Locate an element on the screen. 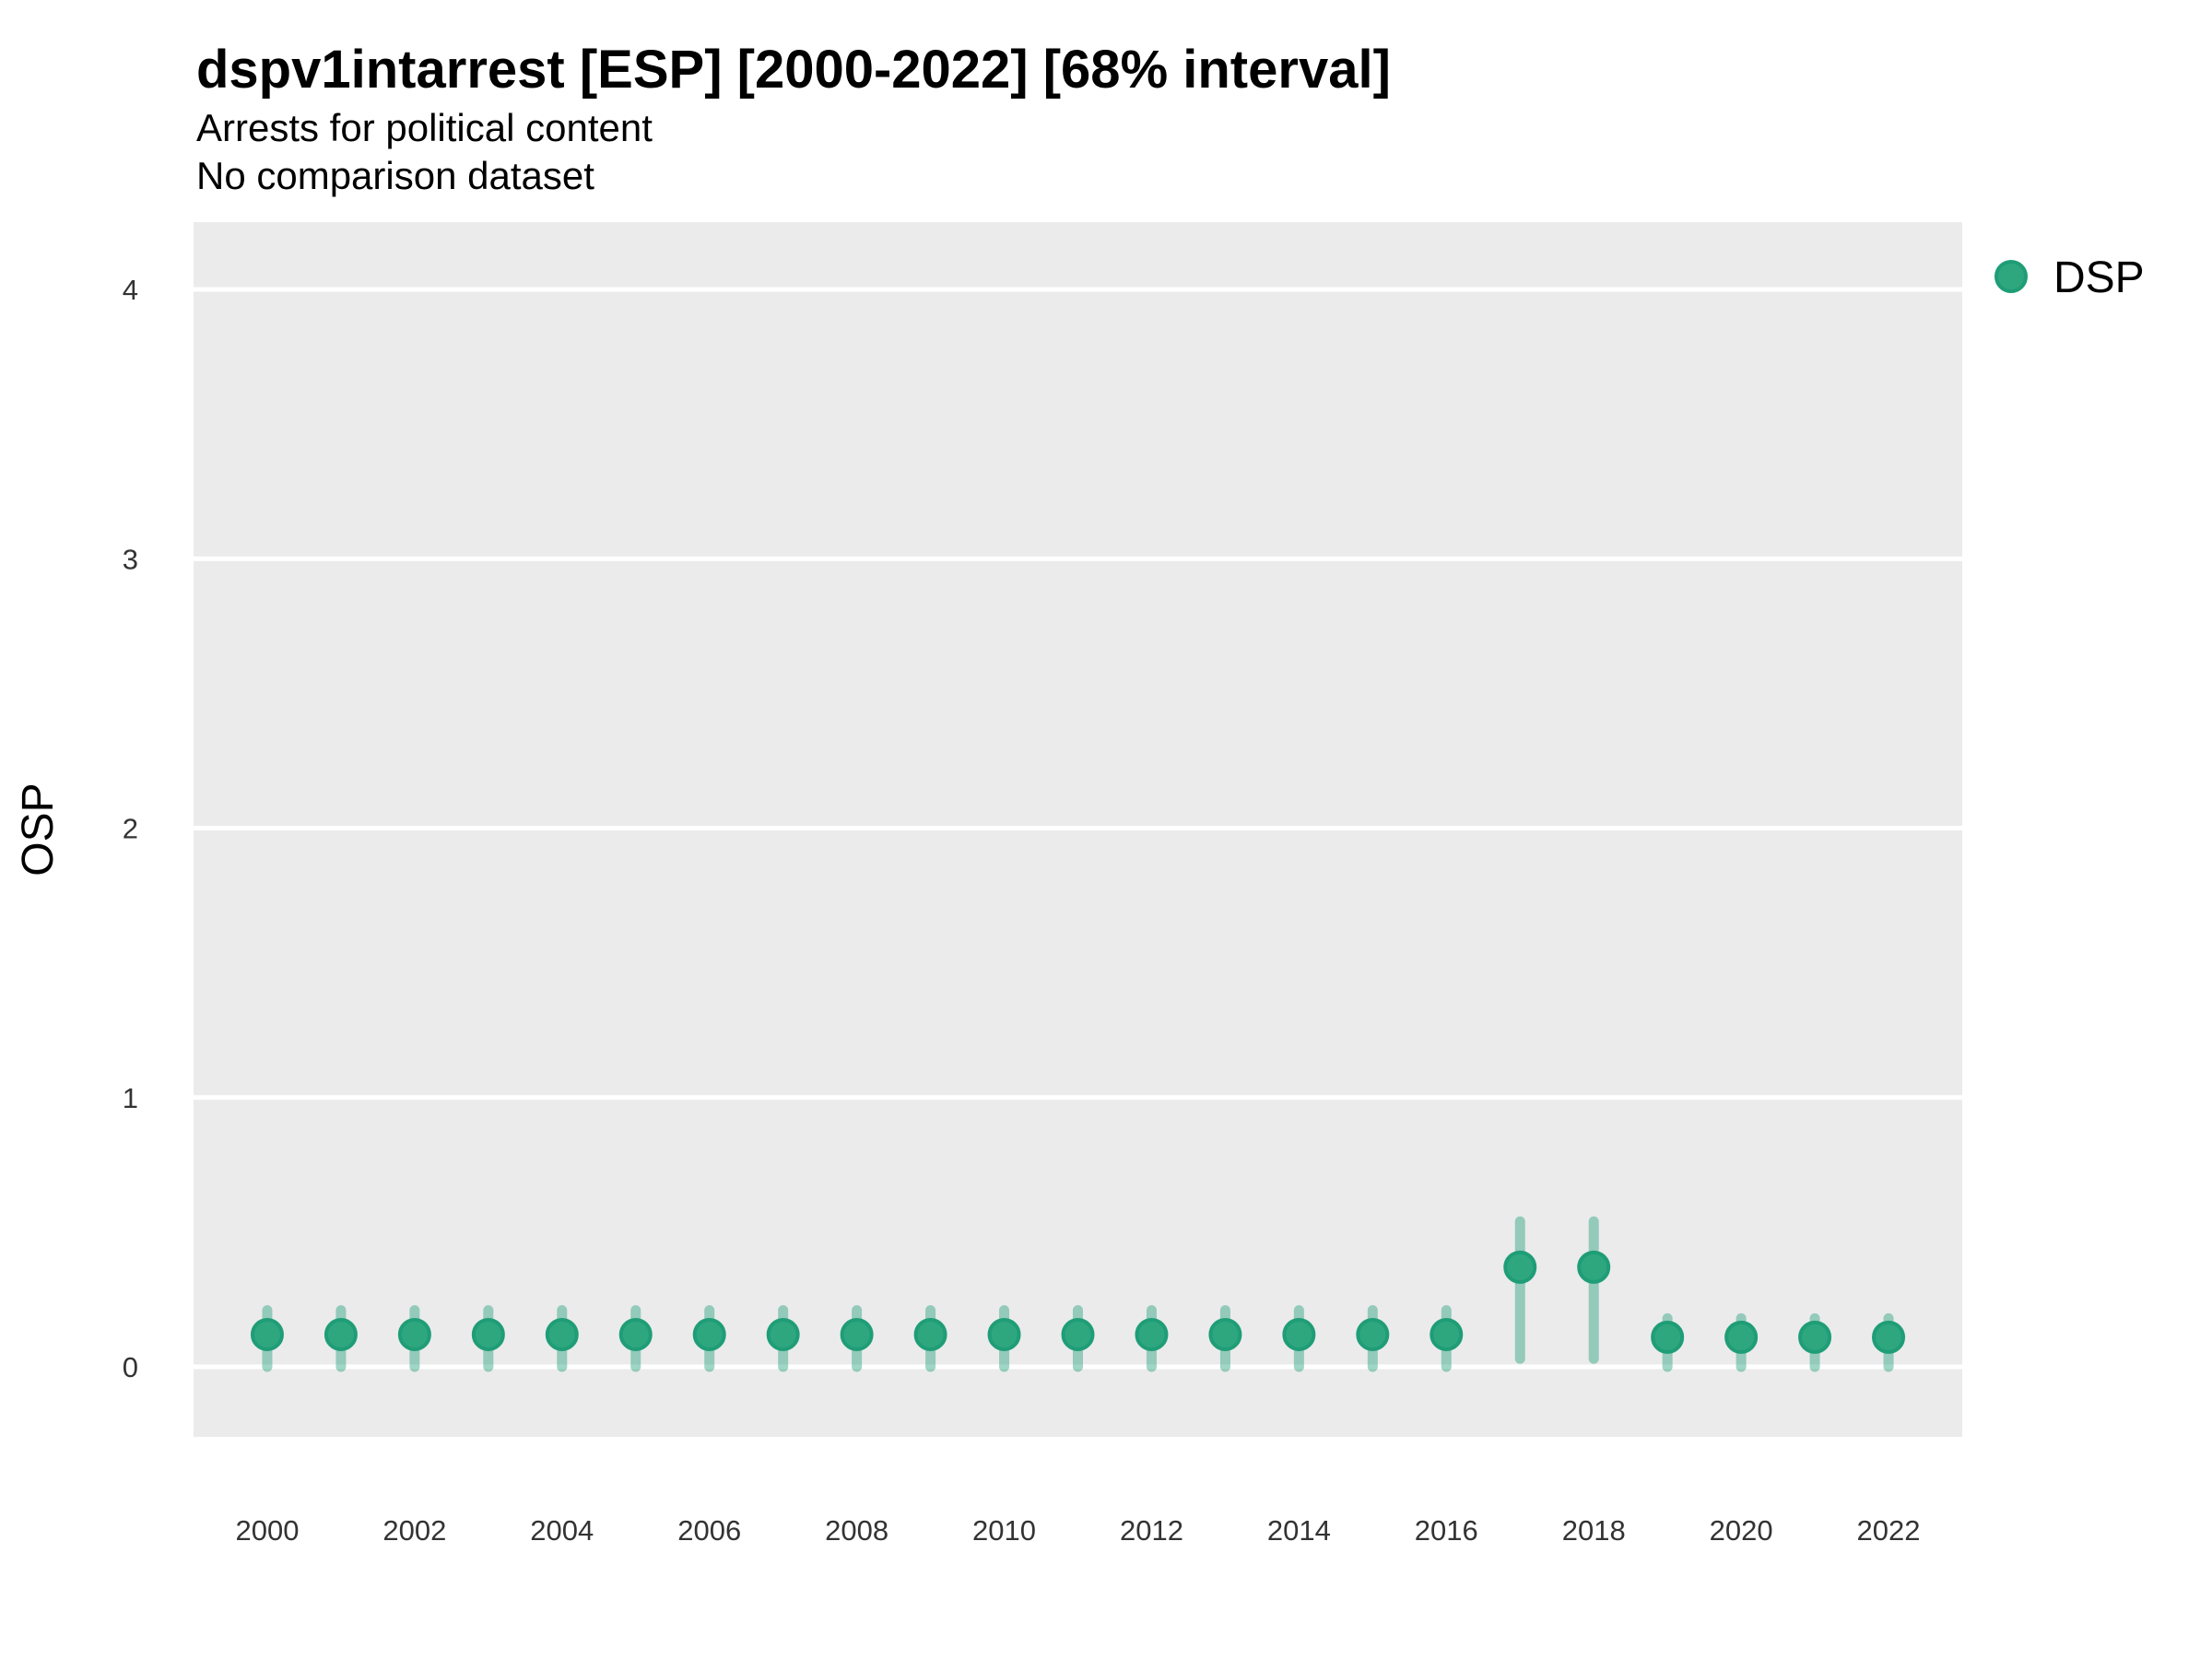  y-tick-label-1: 1 is located at coordinates (130, 1098).